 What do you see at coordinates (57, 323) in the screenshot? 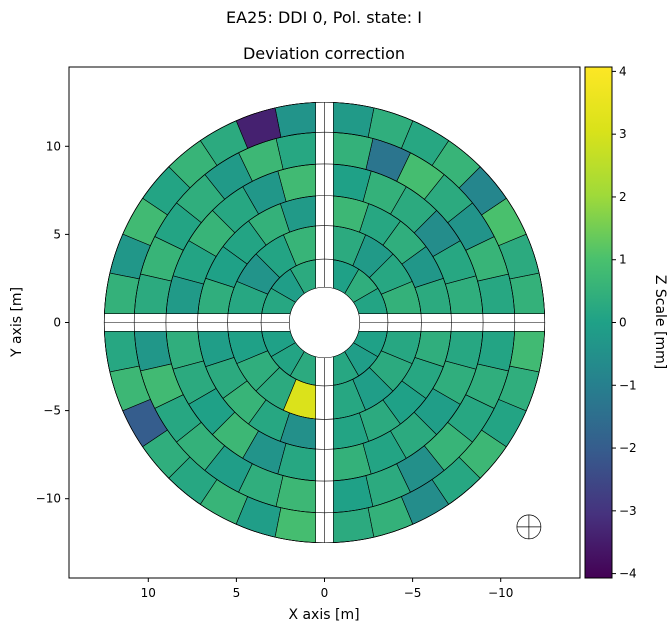
I see `y-tick-label: 0` at bounding box center [57, 323].